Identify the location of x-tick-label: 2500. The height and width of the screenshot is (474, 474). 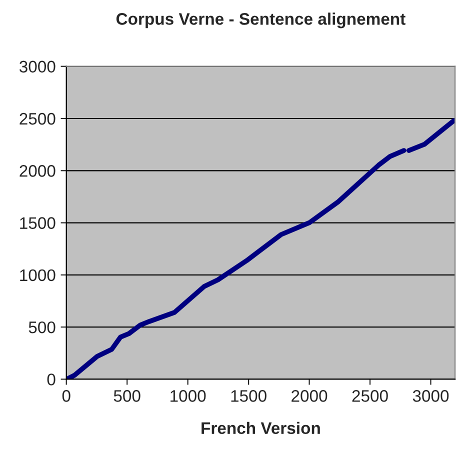
(370, 396).